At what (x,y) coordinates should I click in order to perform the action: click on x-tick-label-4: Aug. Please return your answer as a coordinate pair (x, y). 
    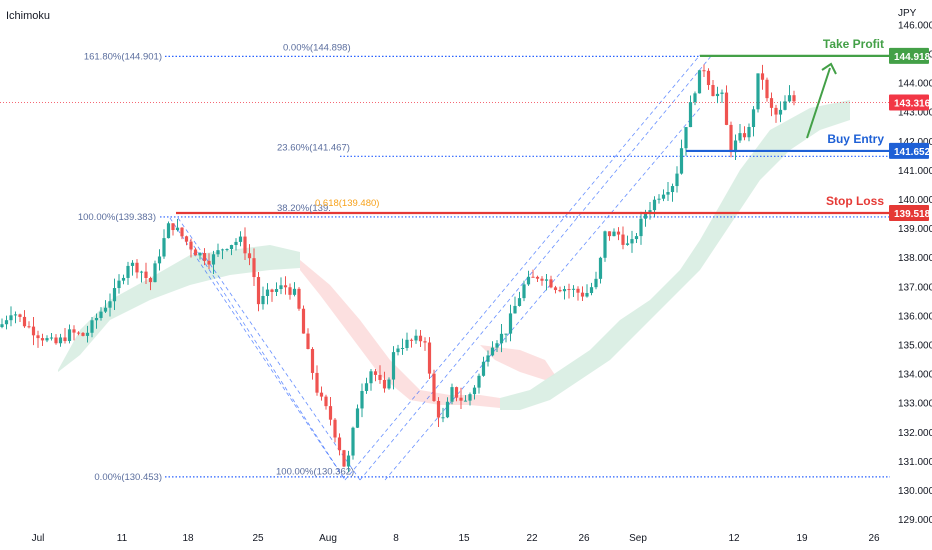
    Looking at the image, I should click on (328, 538).